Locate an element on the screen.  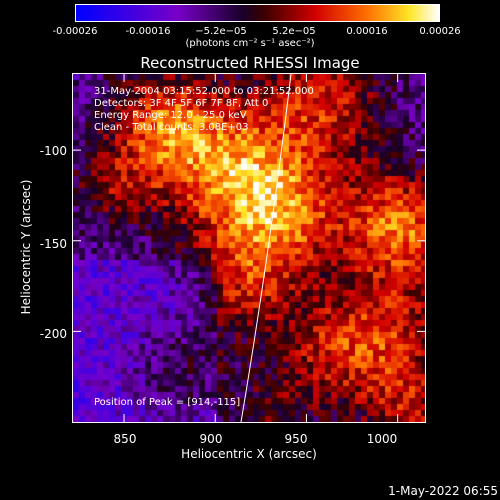
colorbar-units: (photons cm⁻² s⁻¹ asec⁻²) is located at coordinates (250, 43).